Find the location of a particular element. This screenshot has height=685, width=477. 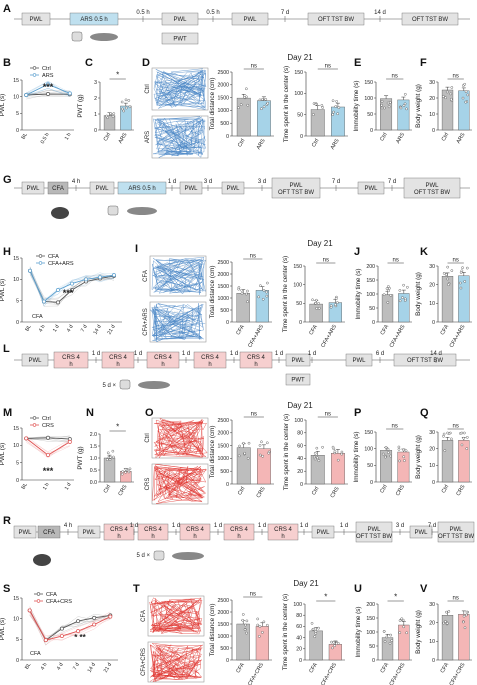

chart-n-ytick-label-3: 1.5 is located at coordinates (93, 447).